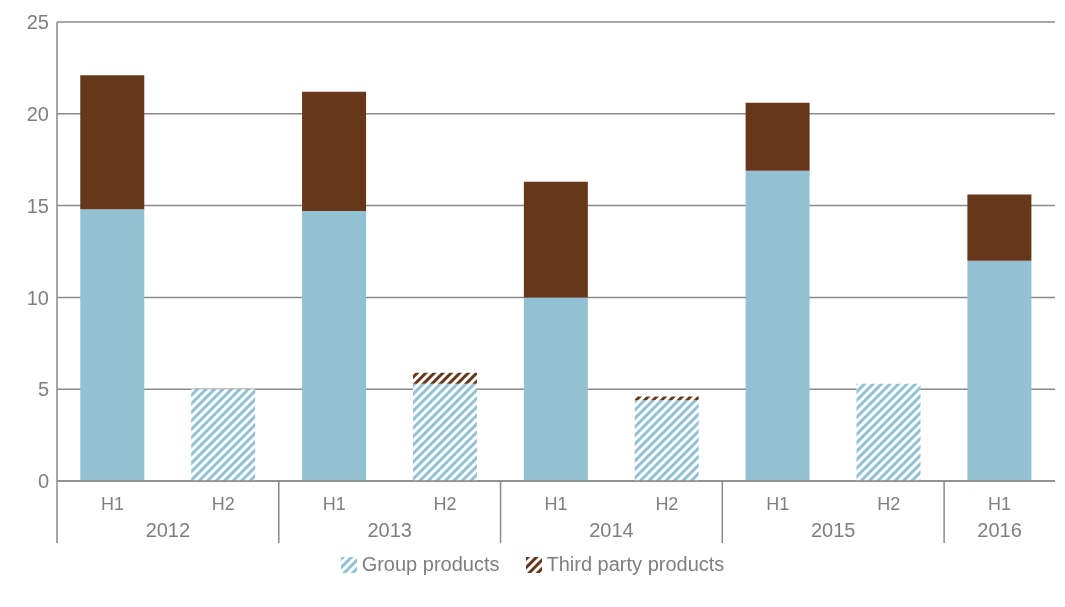 Image resolution: width=1065 pixels, height=607 pixels. What do you see at coordinates (833, 530) in the screenshot?
I see `text: 2015` at bounding box center [833, 530].